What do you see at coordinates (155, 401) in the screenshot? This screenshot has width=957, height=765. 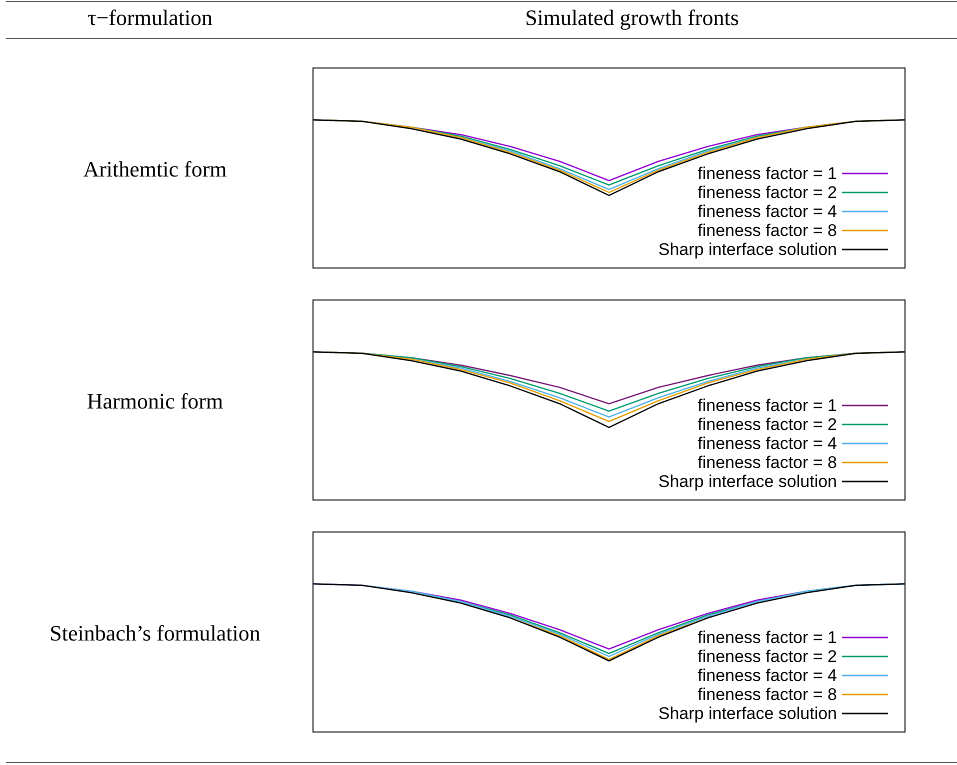 I see `text: Harmonic form` at bounding box center [155, 401].